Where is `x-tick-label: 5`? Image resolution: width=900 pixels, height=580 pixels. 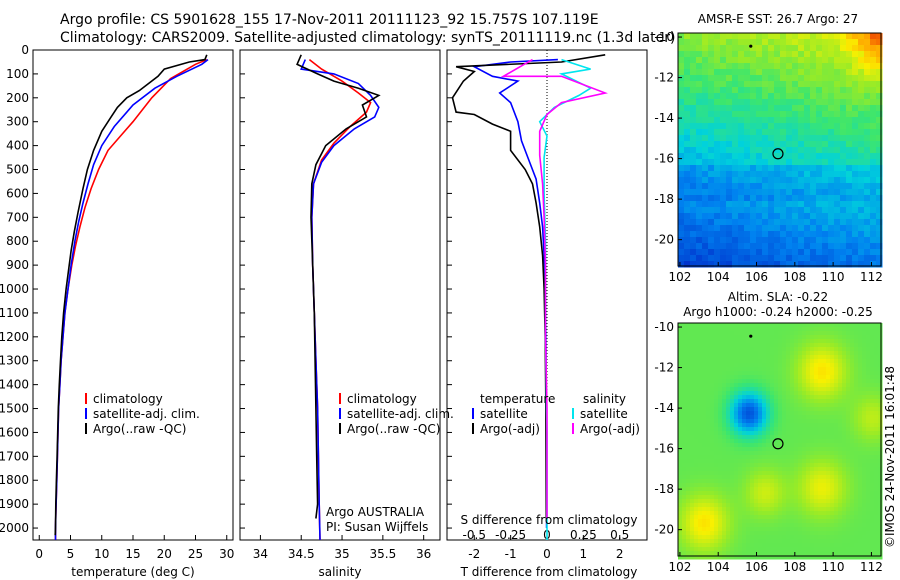 x-tick-label: 5 is located at coordinates (71, 554).